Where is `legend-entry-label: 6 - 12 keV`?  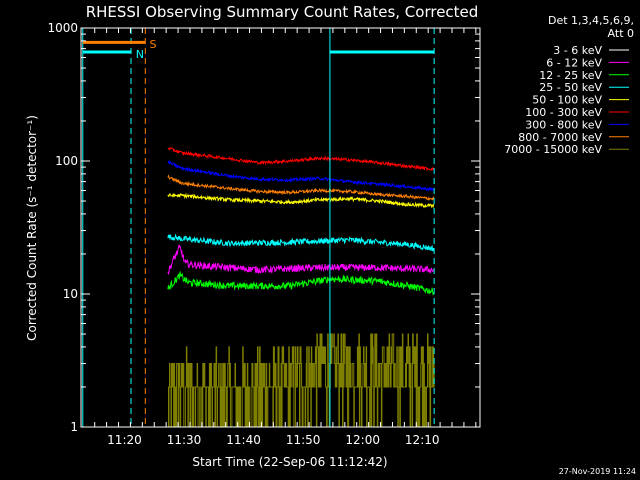 legend-entry-label: 6 - 12 keV is located at coordinates (574, 62).